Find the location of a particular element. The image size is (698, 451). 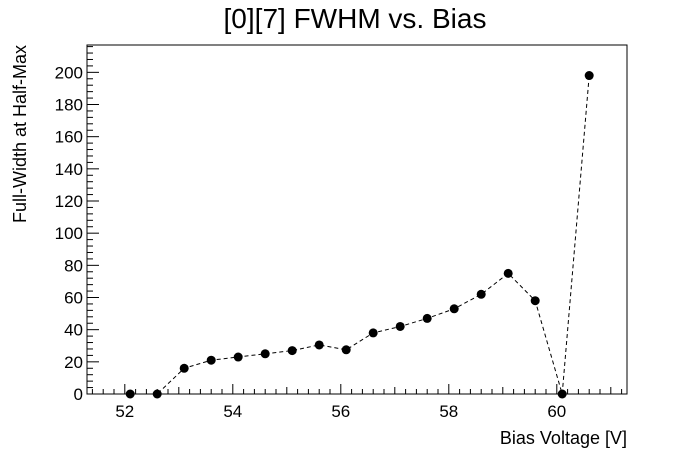

x-tick-label: 54 is located at coordinates (232, 411).